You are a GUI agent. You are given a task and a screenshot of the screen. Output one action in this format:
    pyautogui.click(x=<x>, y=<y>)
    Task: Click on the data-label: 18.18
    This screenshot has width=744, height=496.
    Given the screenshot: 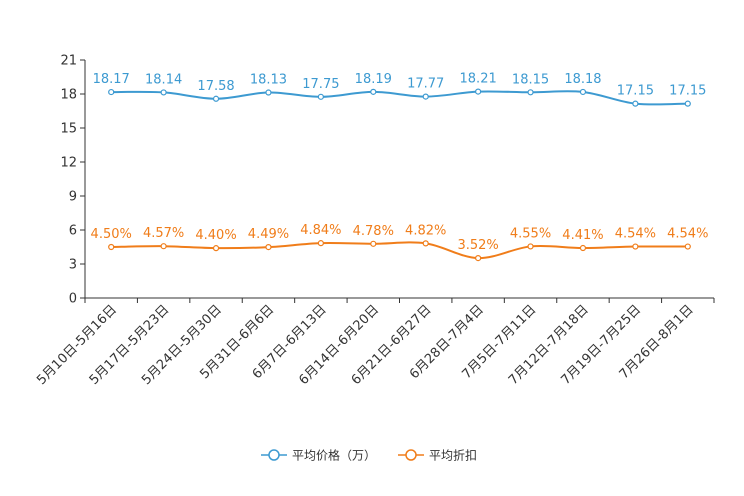 What is the action you would take?
    pyautogui.click(x=582, y=79)
    